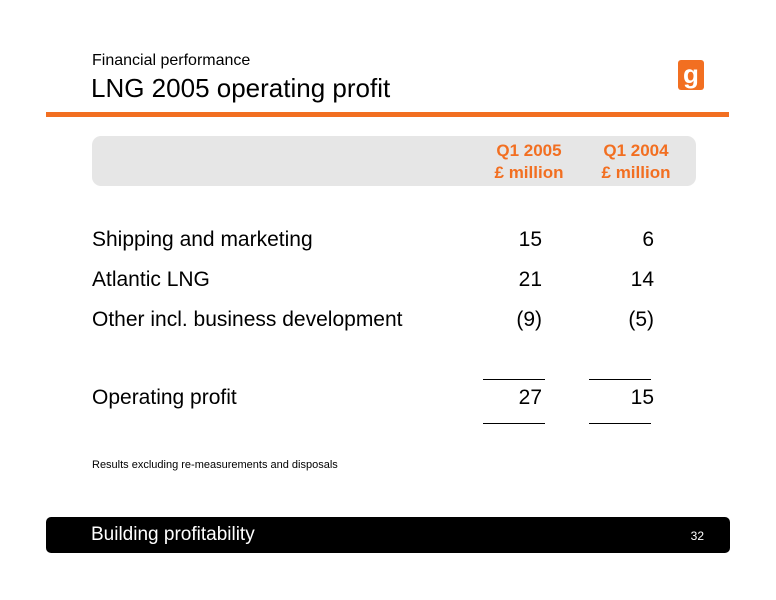 The width and height of the screenshot is (776, 600). I want to click on table-header-band, so click(394, 161).